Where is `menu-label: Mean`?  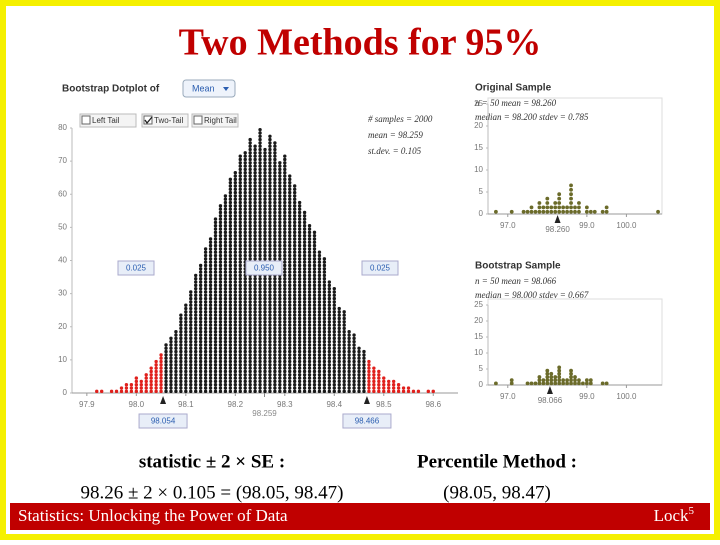 menu-label: Mean is located at coordinates (203, 88).